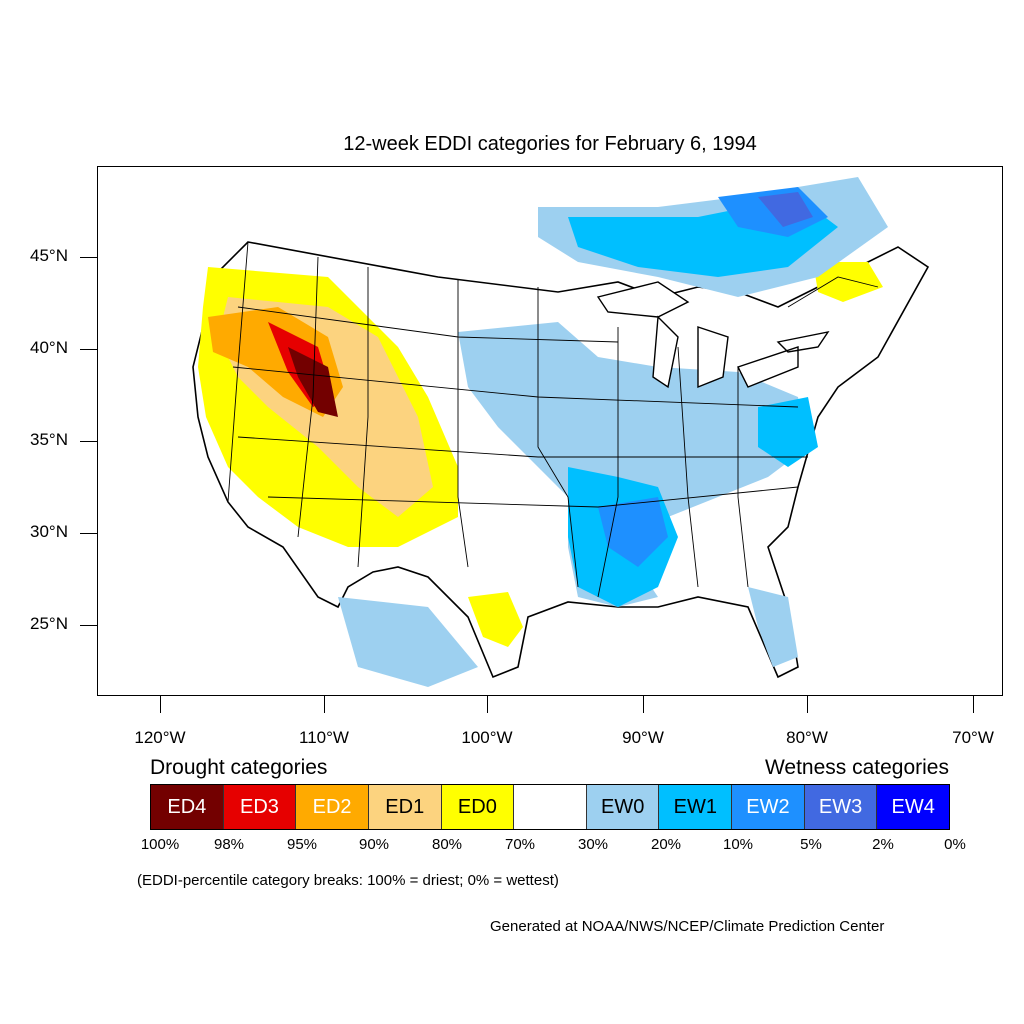 The height and width of the screenshot is (1024, 1024). I want to click on legend-label: ED1, so click(405, 806).